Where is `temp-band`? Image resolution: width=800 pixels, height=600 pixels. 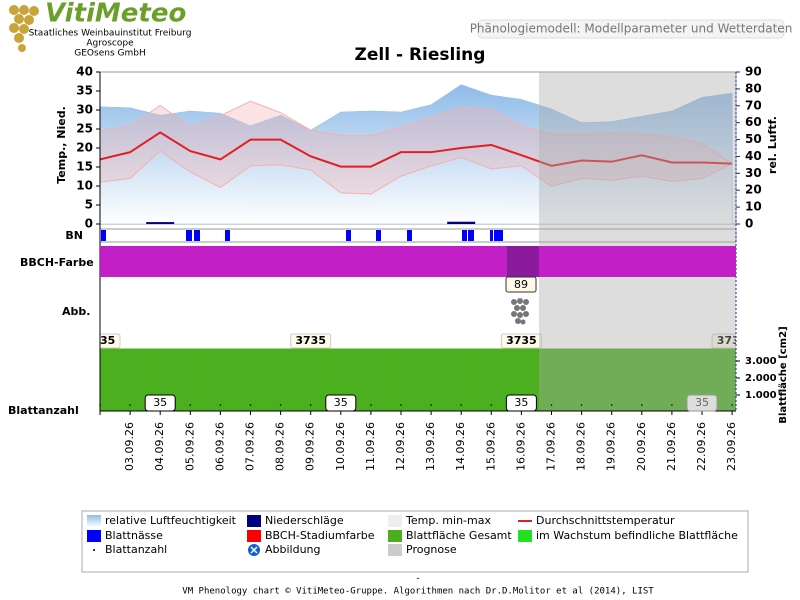 temp-band is located at coordinates (416, 147).